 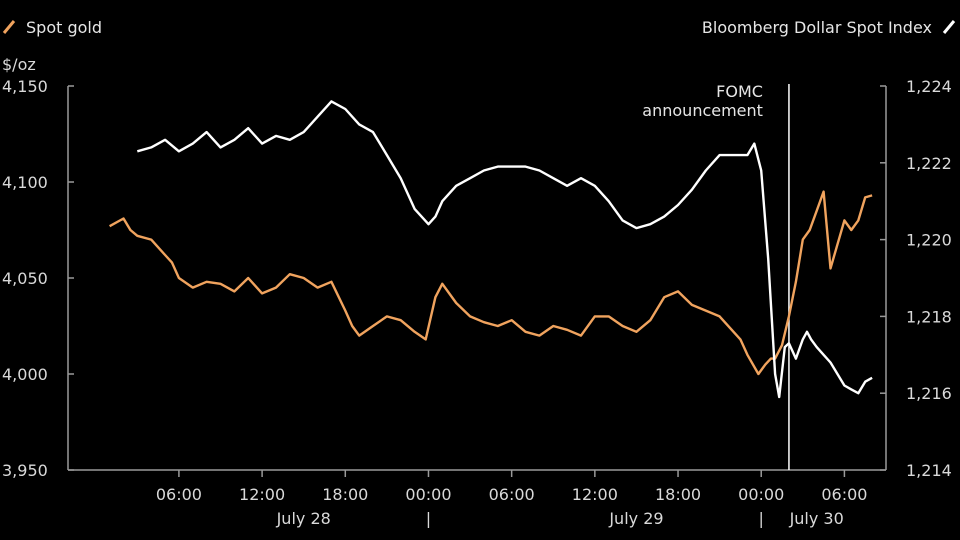 What do you see at coordinates (25, 86) in the screenshot?
I see `left-tick-label: 4,150` at bounding box center [25, 86].